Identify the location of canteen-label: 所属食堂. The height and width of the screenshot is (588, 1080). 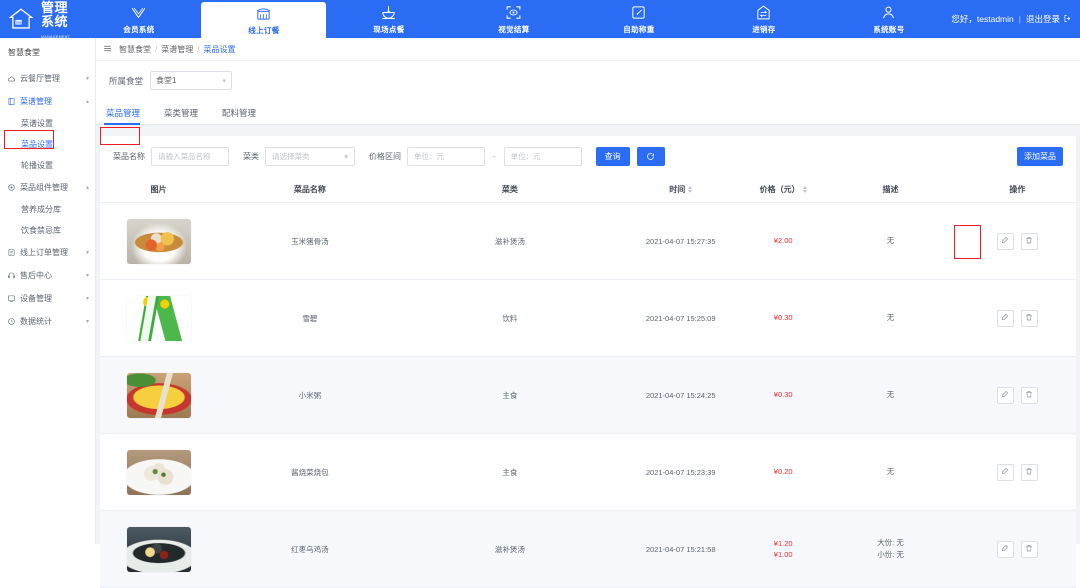
(126, 80).